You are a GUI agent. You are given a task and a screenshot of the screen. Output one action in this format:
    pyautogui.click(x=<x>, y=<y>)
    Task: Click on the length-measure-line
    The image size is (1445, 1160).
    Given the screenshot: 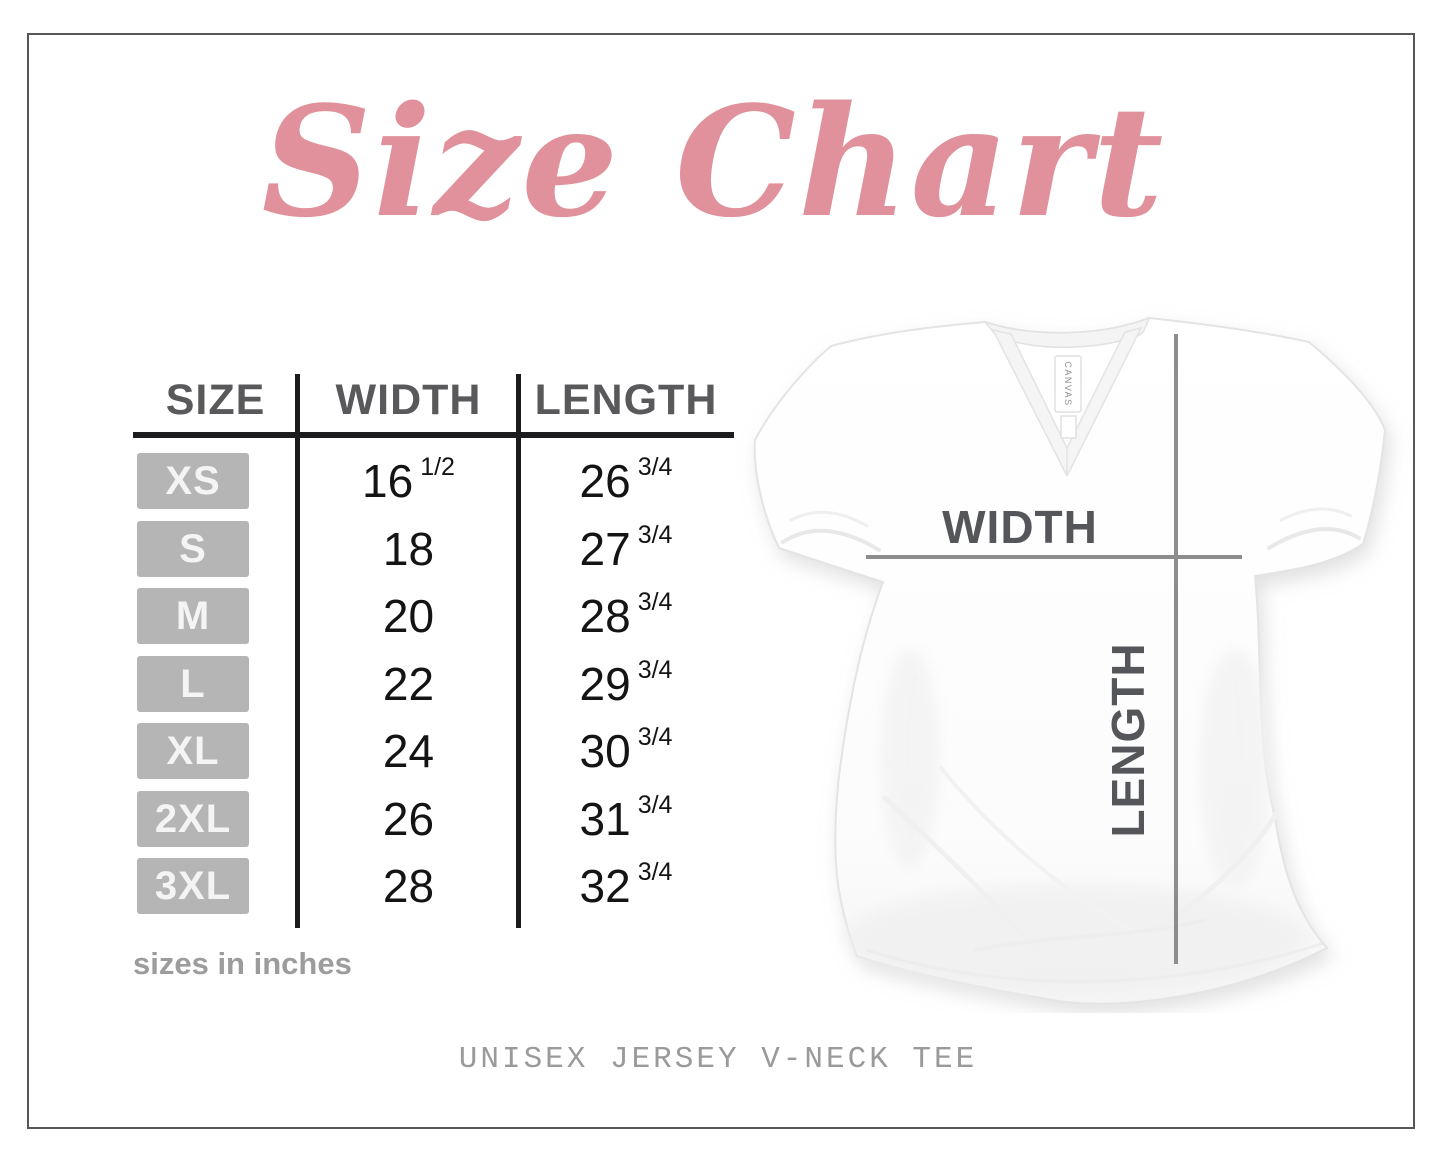 What is the action you would take?
    pyautogui.click(x=1176, y=649)
    